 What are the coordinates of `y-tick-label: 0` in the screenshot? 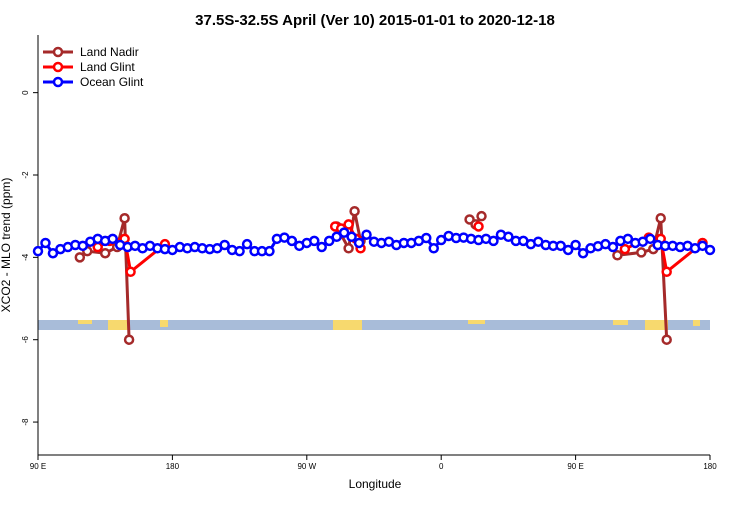 It's located at (25, 92).